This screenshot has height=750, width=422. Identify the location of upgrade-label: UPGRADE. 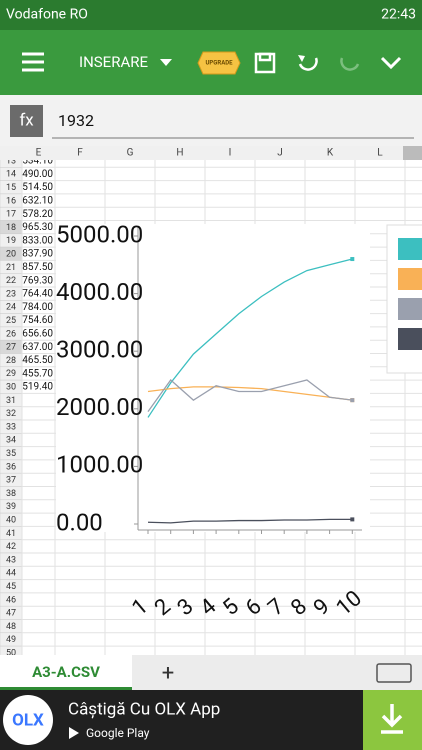
(219, 63).